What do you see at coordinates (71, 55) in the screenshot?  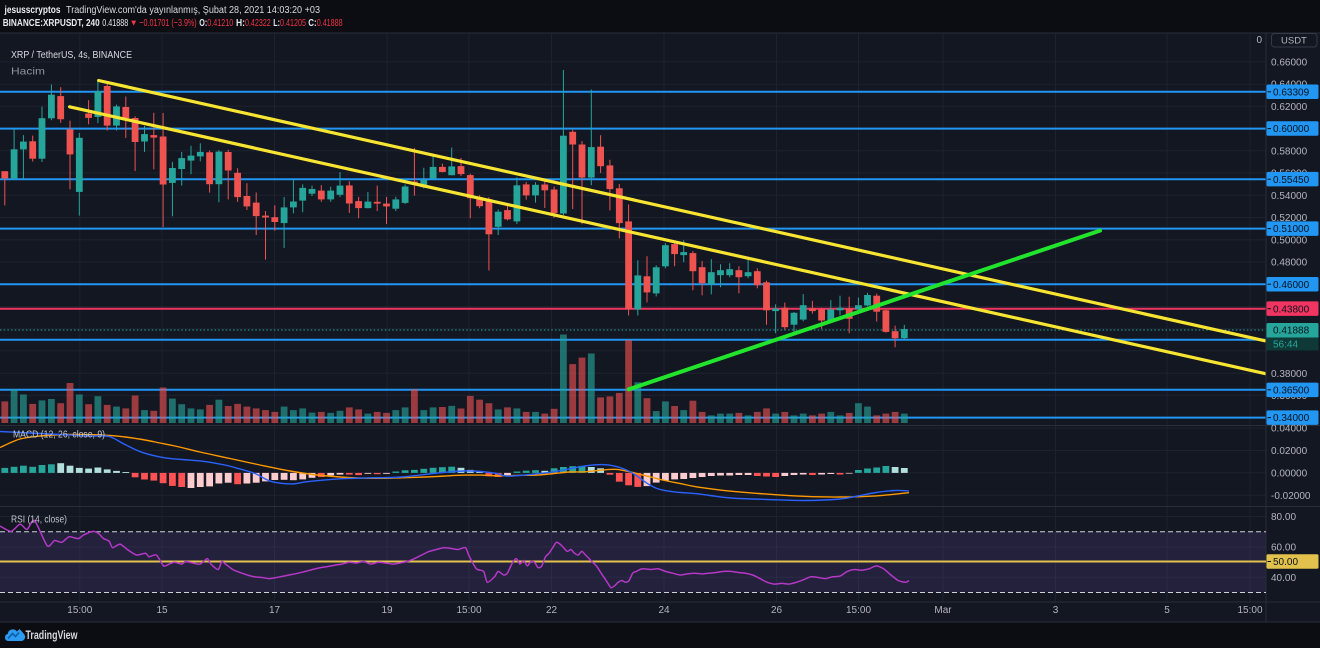 I see `svg-text: XRP / TetherUS, 4s, BINANCE` at bounding box center [71, 55].